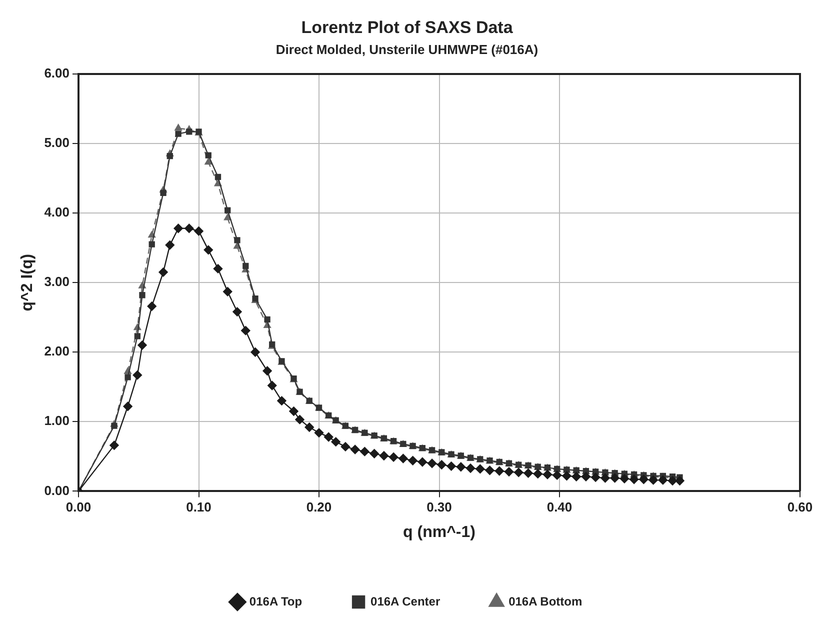 Image resolution: width=828 pixels, height=626 pixels. What do you see at coordinates (57, 142) in the screenshot?
I see `y-tick-label: 5.00` at bounding box center [57, 142].